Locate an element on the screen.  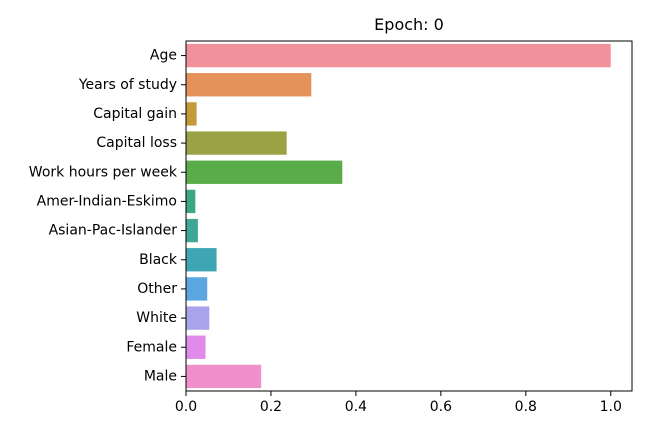
x-tick-label-4: 0.8 is located at coordinates (526, 407).